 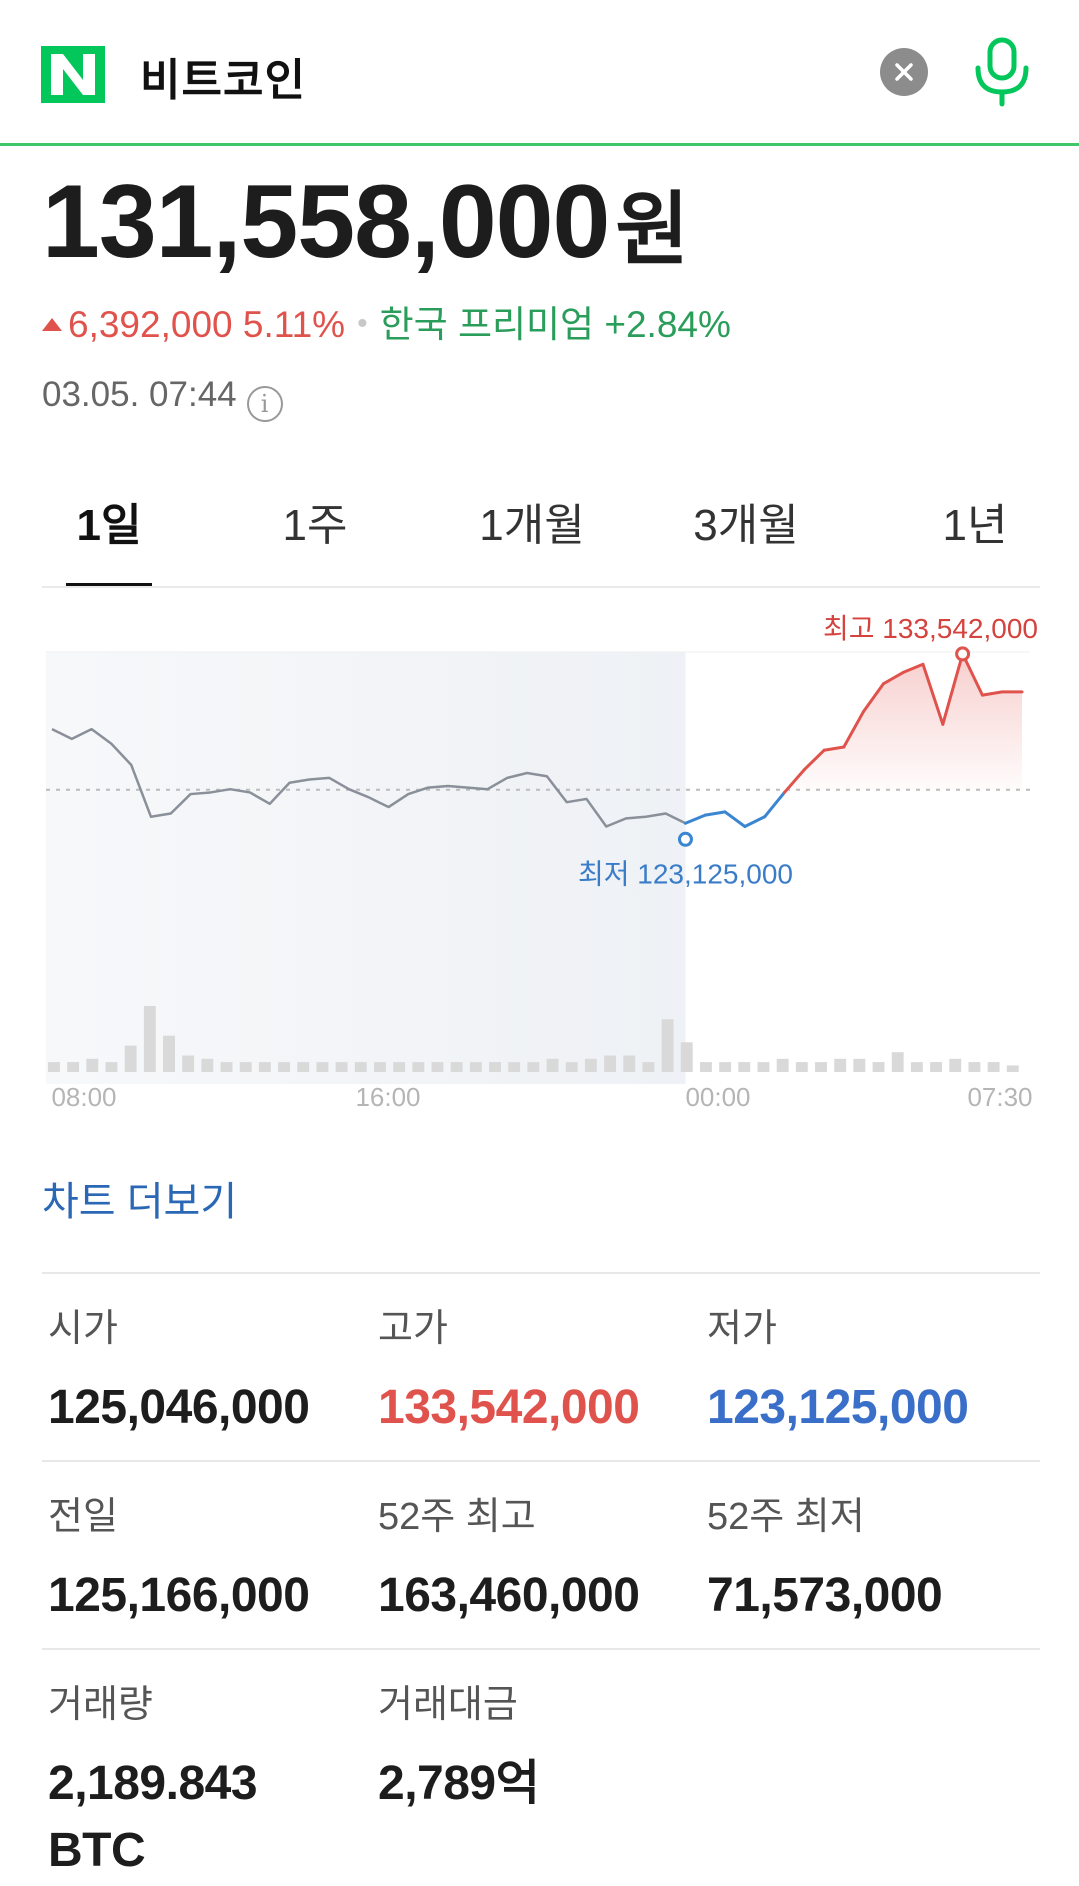 What do you see at coordinates (387, 1097) in the screenshot?
I see `x-tick-label: 16:00` at bounding box center [387, 1097].